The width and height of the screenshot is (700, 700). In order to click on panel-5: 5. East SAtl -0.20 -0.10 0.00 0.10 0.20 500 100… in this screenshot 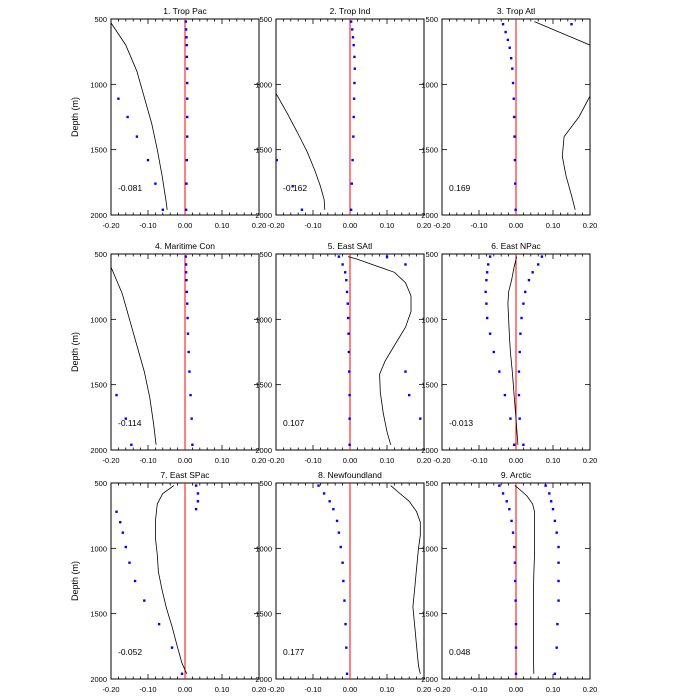, I will do `click(343, 353)`.